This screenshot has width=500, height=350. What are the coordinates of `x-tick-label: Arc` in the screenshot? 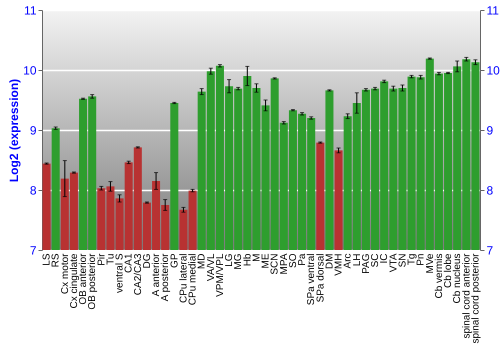 It's located at (348, 261).